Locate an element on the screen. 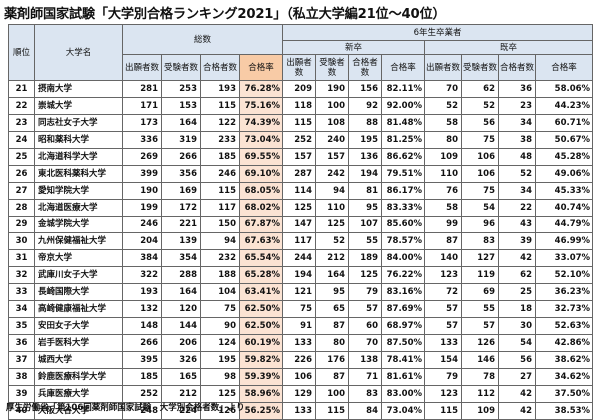  cell-prev-passers: 27 is located at coordinates (517, 376).